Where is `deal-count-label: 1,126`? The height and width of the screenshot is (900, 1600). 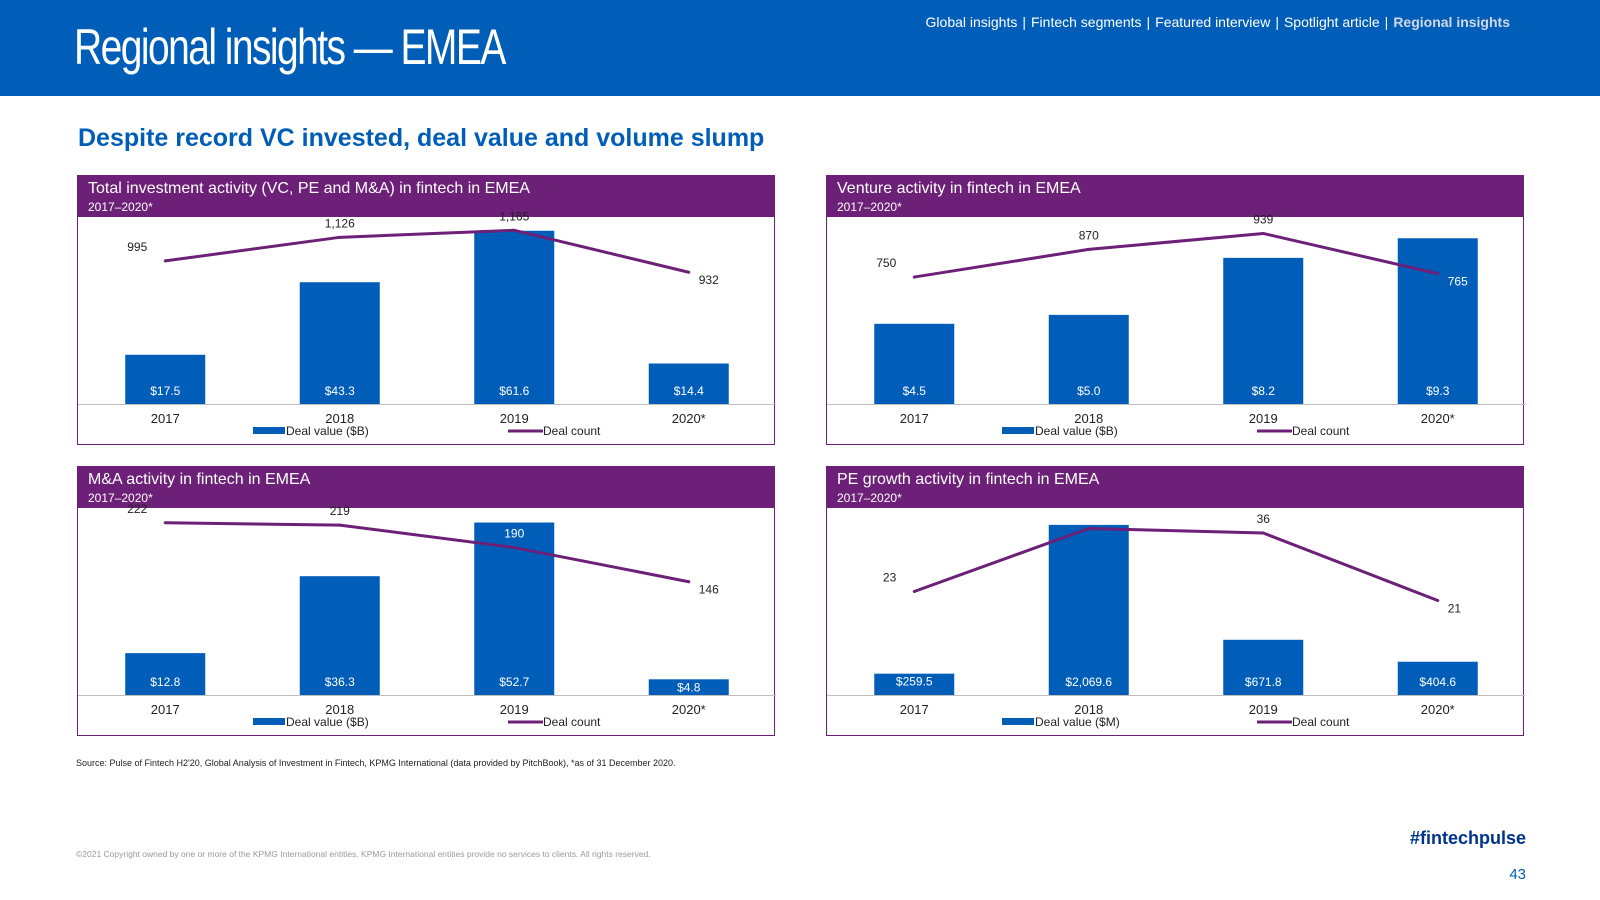
deal-count-label: 1,126 is located at coordinates (340, 223).